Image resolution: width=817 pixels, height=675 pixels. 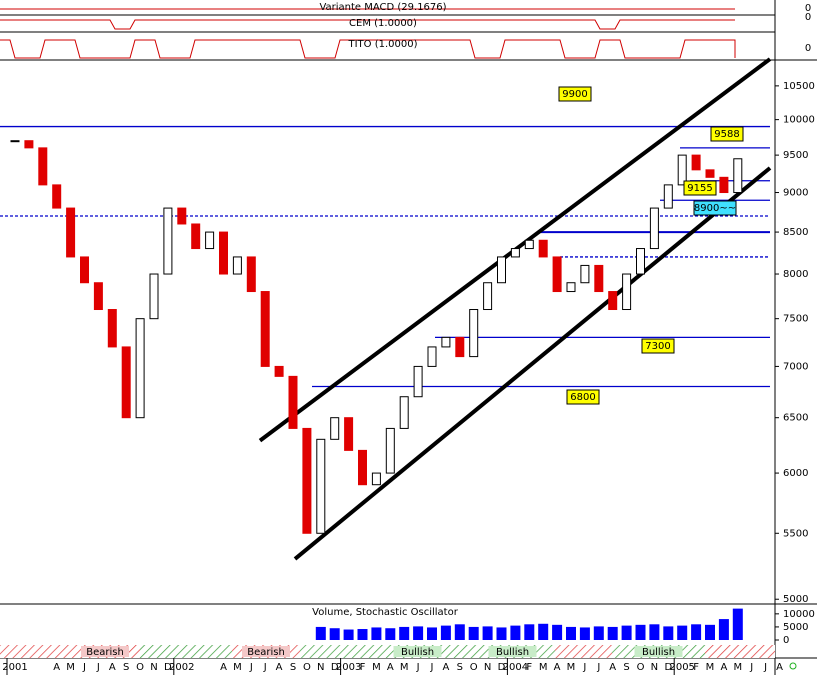 What do you see at coordinates (799, 120) in the screenshot?
I see `y-tick-label: 10000` at bounding box center [799, 120].